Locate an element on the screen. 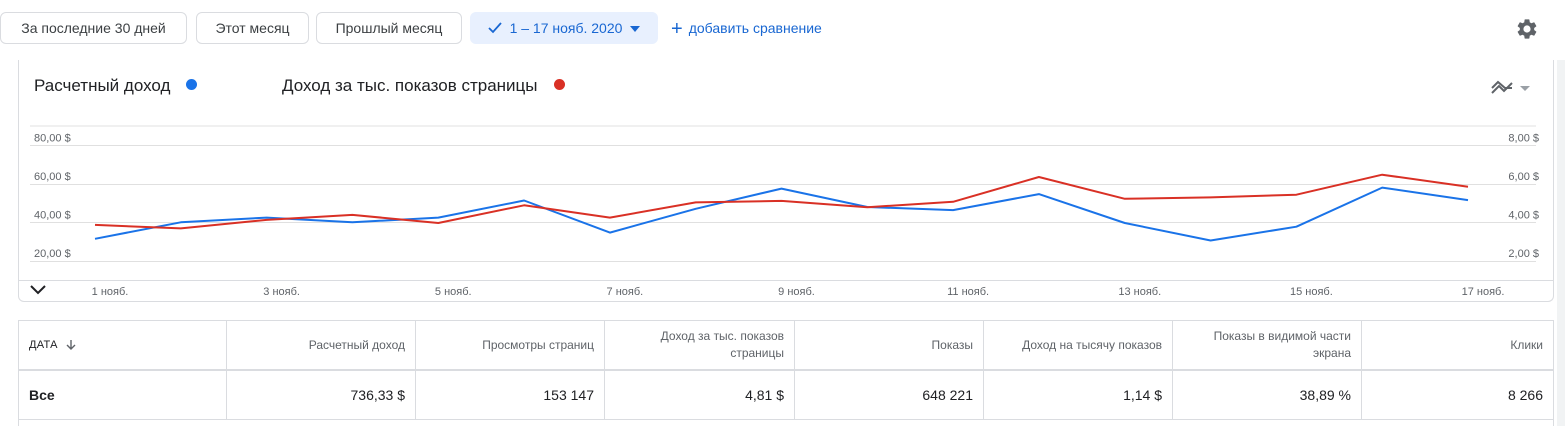 The image size is (1565, 426). header-active-view-viewable: Показы в видимой части экрана is located at coordinates (1267, 345).